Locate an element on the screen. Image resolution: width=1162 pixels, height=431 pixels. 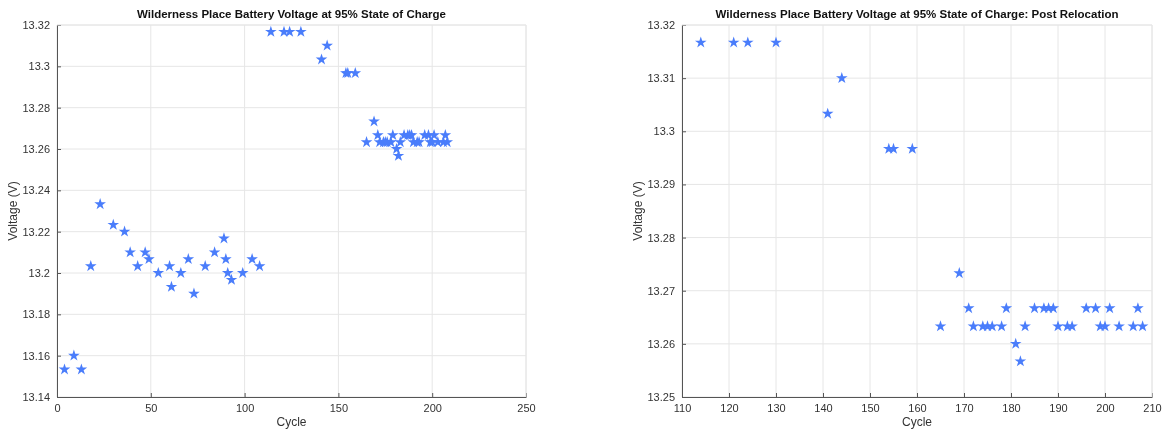
y-tick-label: 13.31 is located at coordinates (661, 78).